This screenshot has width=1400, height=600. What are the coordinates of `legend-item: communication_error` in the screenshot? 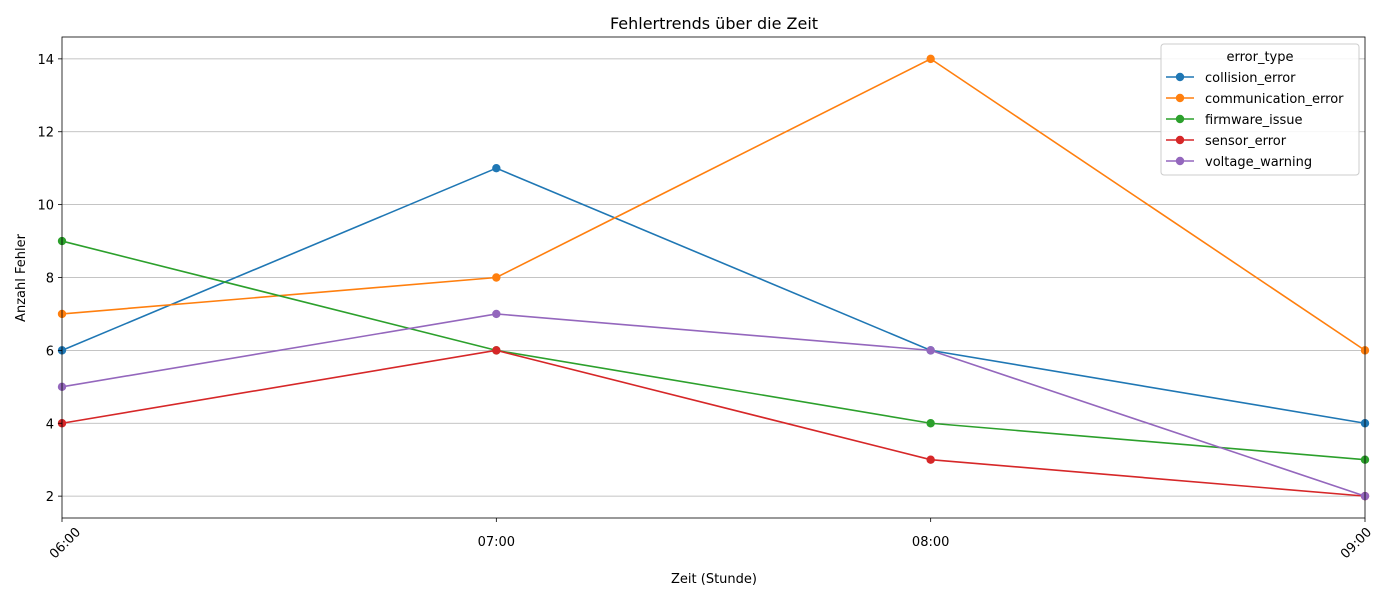 It's located at (1255, 99).